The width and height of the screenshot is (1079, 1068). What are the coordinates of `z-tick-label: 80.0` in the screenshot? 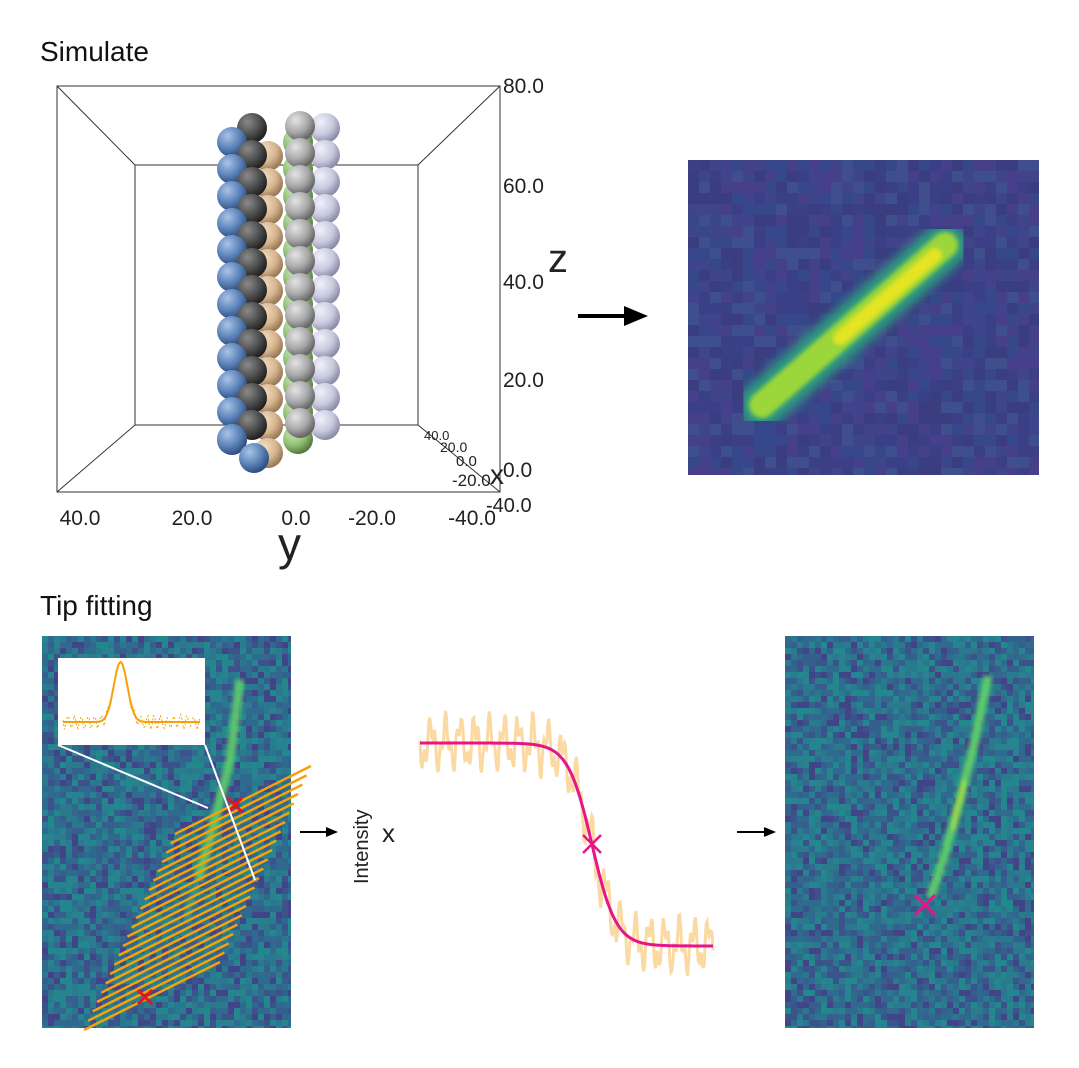 It's located at (523, 86).